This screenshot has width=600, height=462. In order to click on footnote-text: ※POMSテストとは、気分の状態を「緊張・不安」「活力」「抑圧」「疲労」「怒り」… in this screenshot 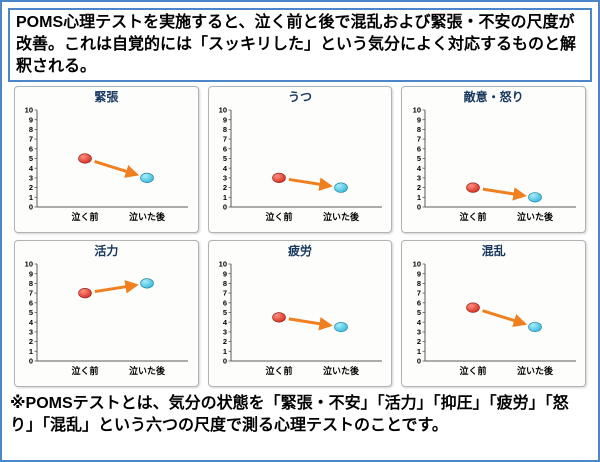, I will do `click(289, 414)`.